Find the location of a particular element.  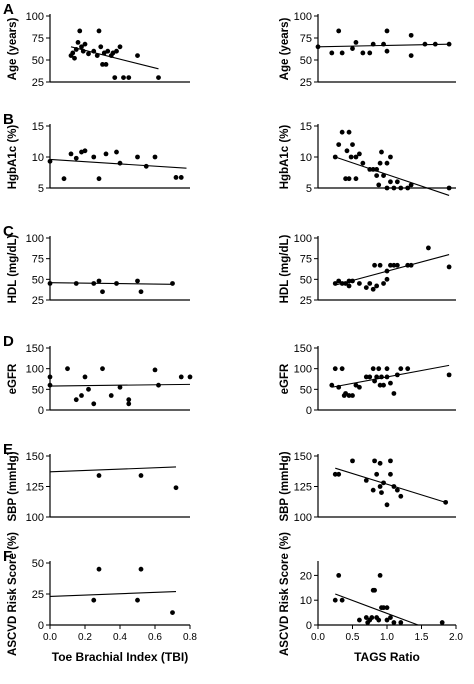

trend-line is located at coordinates (111, 283).